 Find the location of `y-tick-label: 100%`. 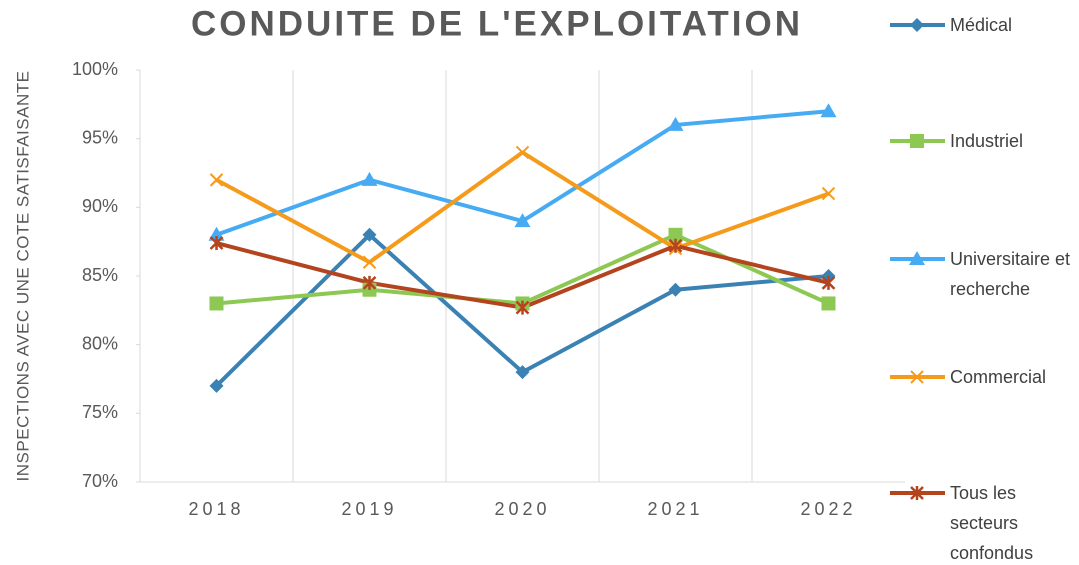

y-tick-label: 100% is located at coordinates (95, 69).